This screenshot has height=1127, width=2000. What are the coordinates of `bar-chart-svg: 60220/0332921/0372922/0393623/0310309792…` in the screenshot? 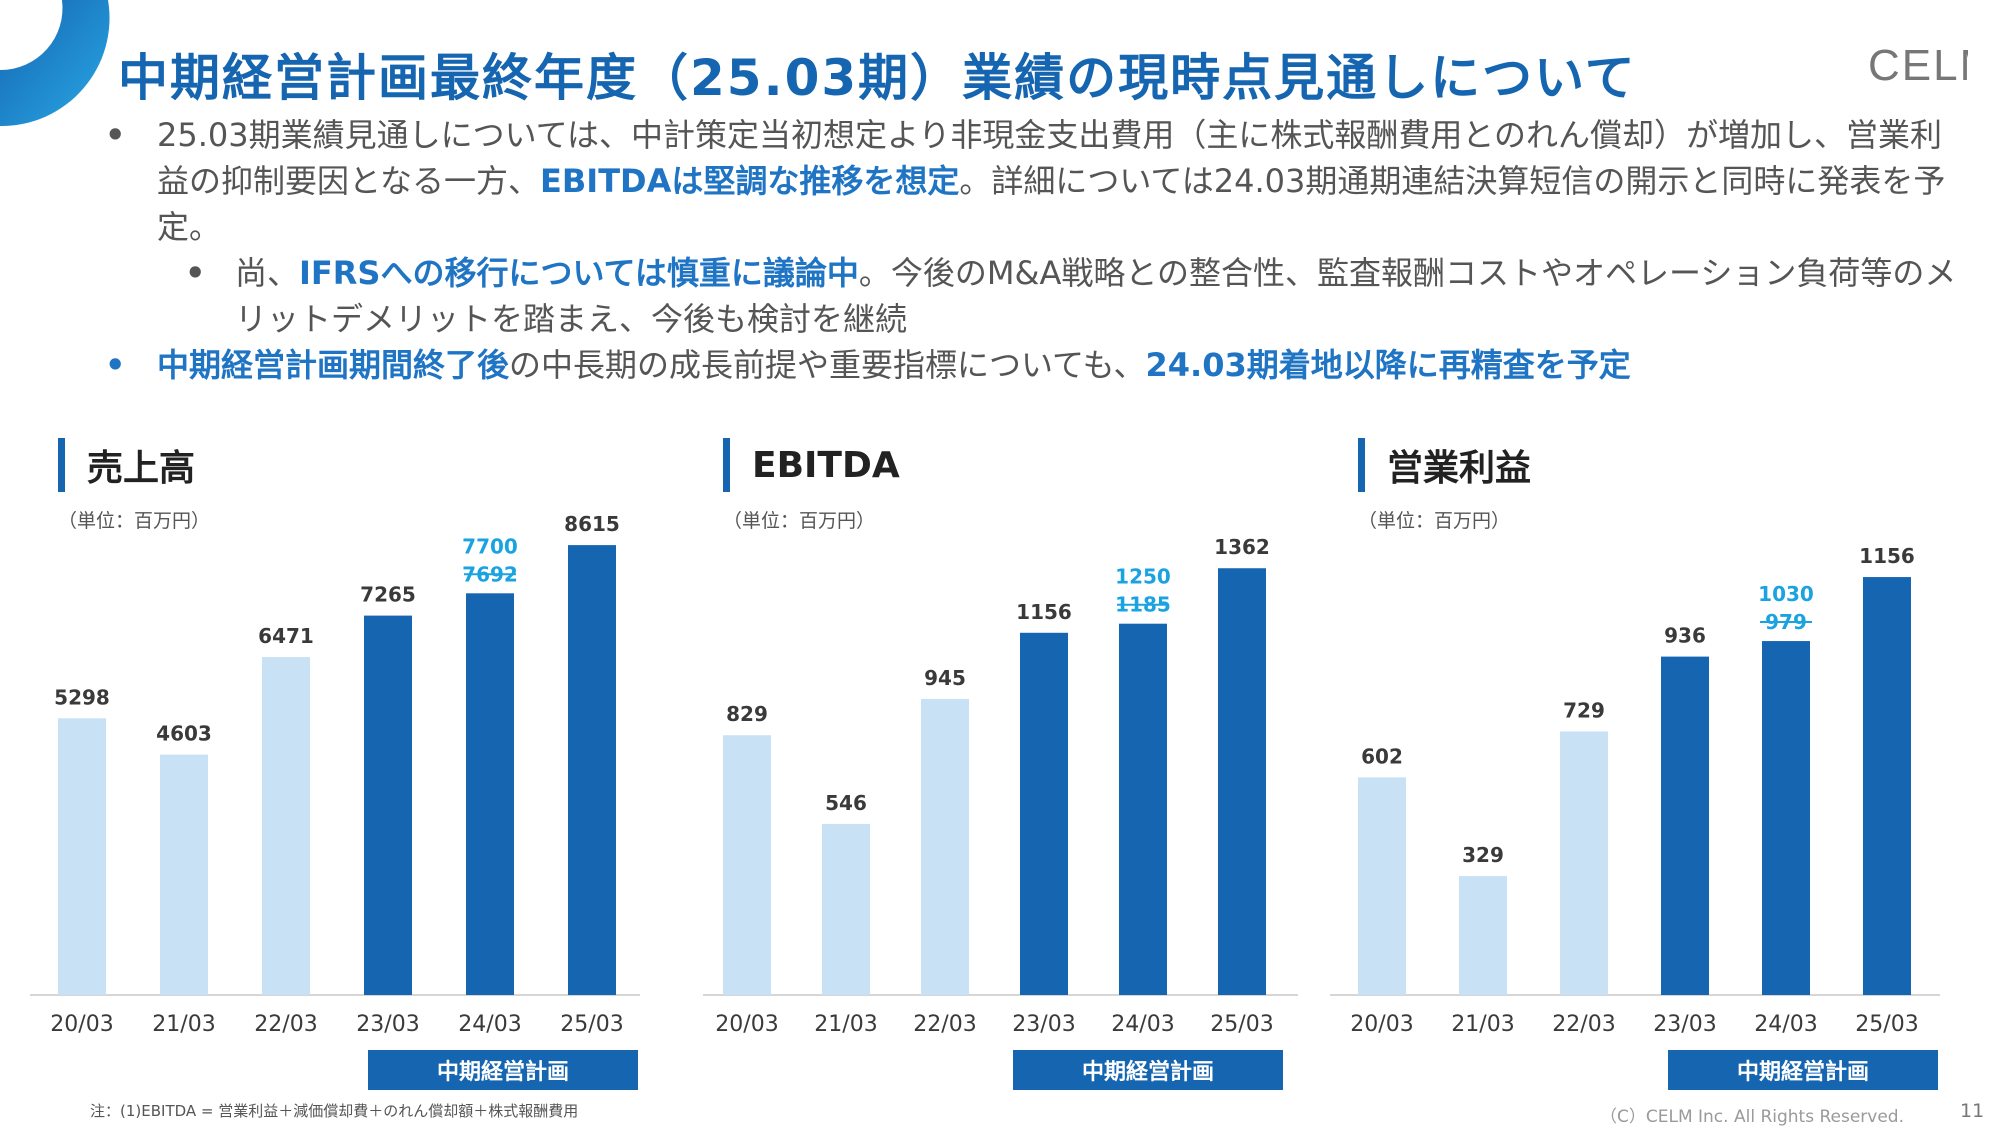 It's located at (1635, 790).